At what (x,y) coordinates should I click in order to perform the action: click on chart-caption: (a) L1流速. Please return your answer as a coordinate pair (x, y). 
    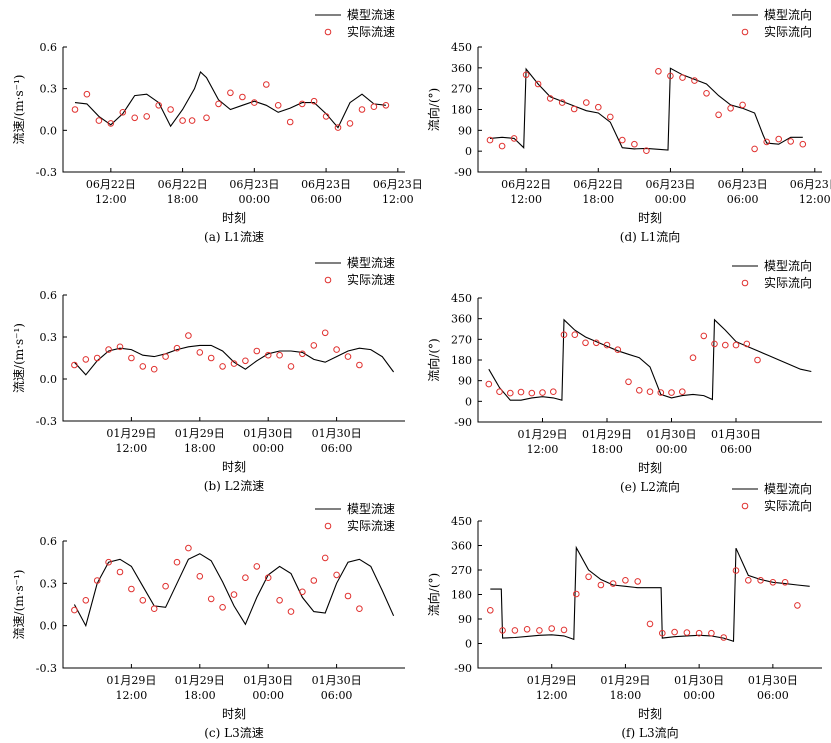
    Looking at the image, I should click on (234, 237).